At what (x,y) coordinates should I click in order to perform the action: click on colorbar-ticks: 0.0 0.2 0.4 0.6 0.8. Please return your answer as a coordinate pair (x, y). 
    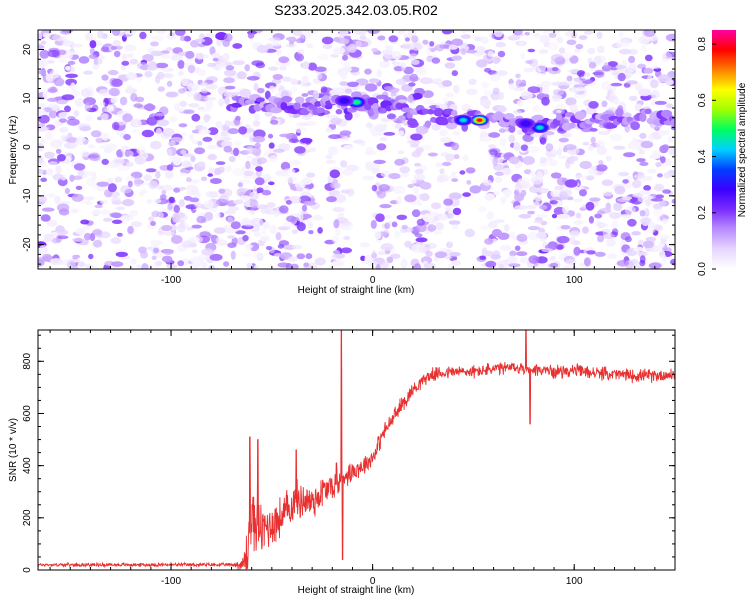
    Looking at the image, I should click on (706, 156).